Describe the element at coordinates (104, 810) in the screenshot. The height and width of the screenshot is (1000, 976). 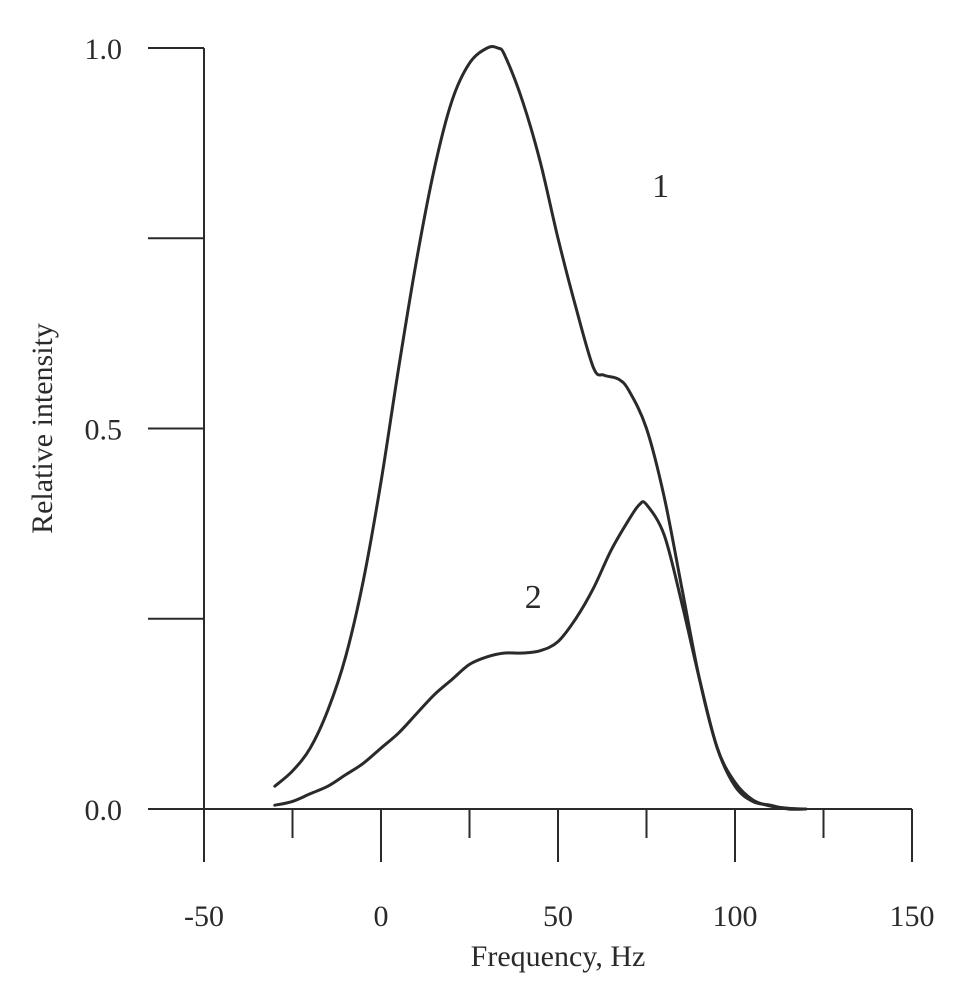
I see `y-tick-label: 0.0` at that location.